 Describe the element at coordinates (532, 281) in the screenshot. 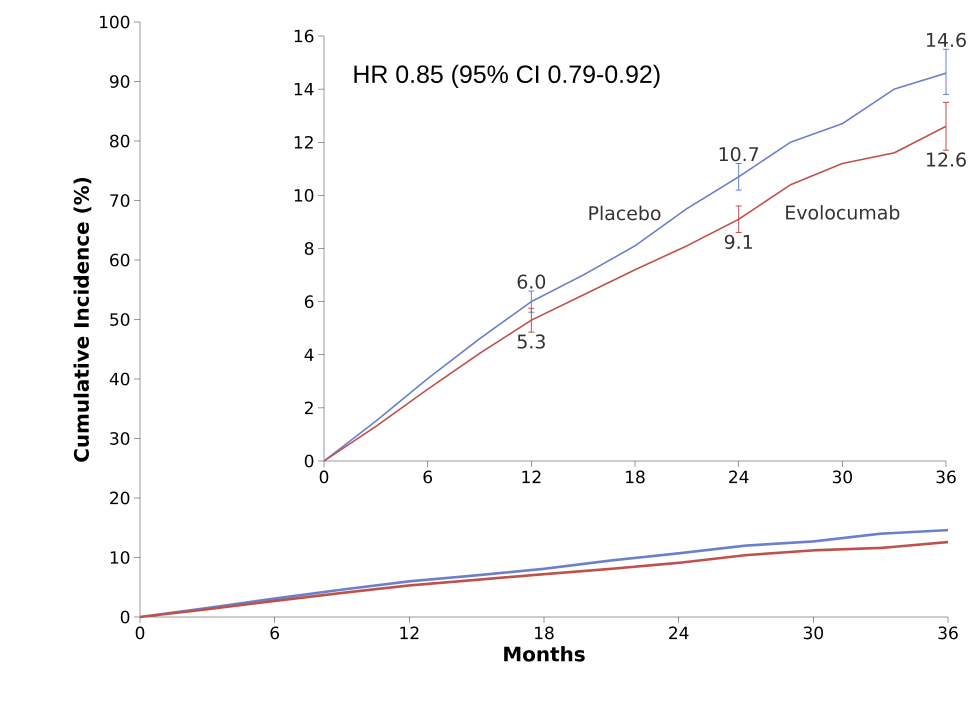

I see `data-label: 6.0` at that location.